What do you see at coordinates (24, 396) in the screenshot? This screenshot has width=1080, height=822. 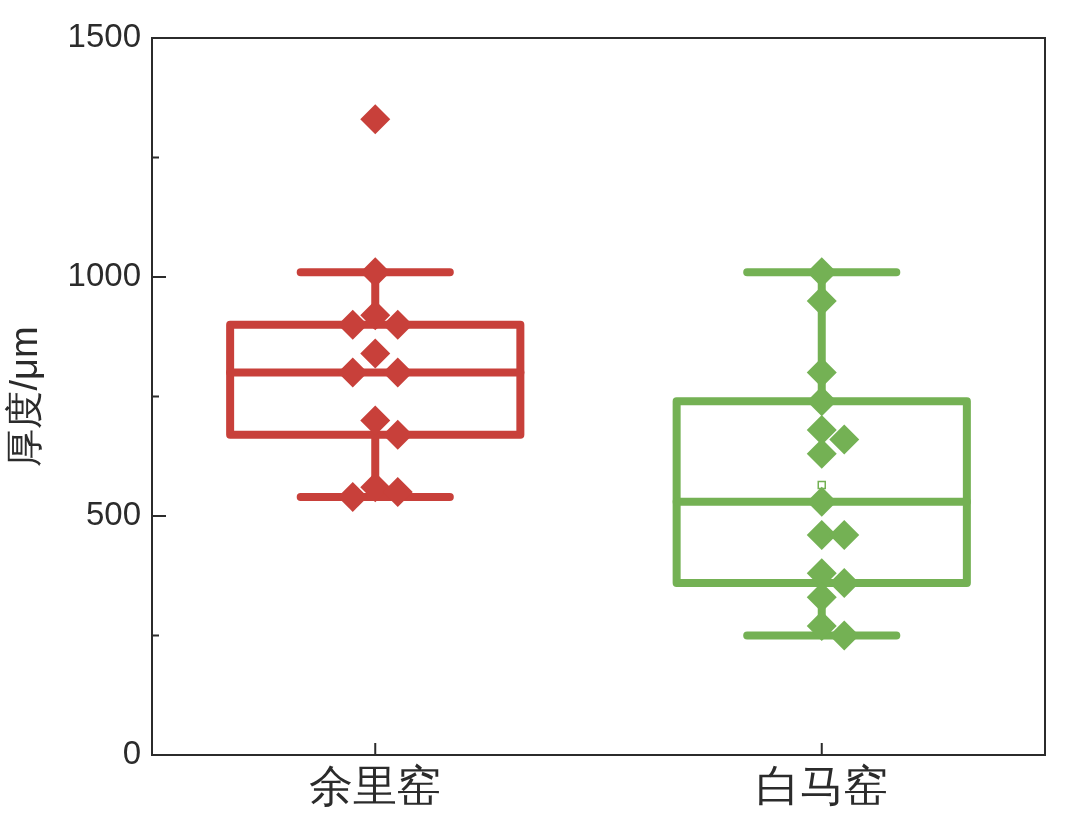 I see `y-axis-title: 厚度/μm` at bounding box center [24, 396].